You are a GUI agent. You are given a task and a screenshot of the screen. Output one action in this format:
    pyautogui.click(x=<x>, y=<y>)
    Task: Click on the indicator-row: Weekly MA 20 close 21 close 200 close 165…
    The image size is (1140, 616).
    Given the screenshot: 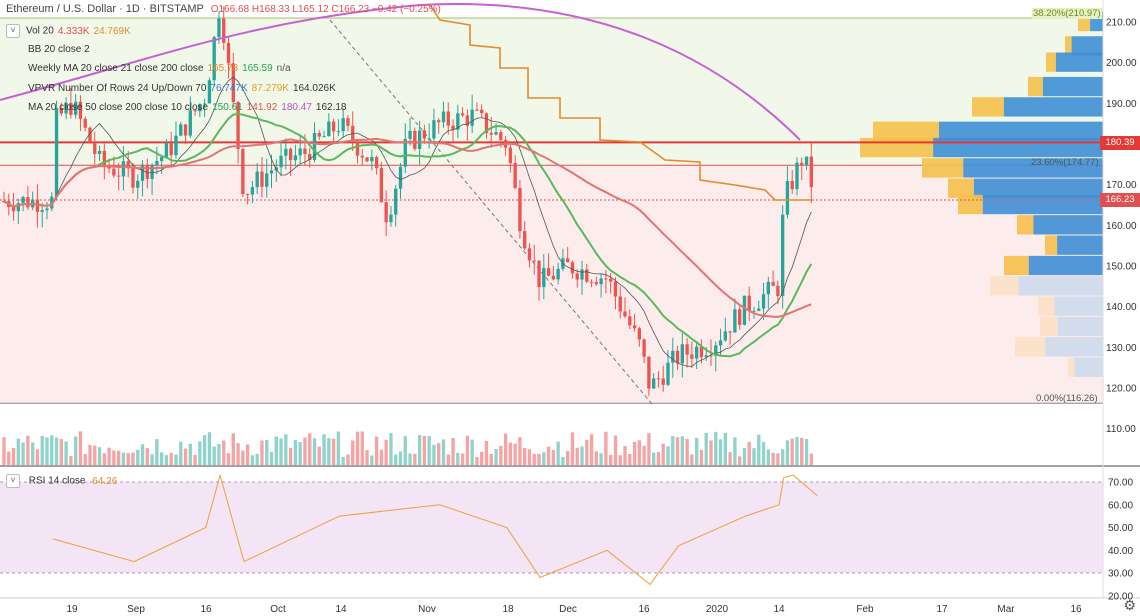 What is the action you would take?
    pyautogui.click(x=159, y=68)
    